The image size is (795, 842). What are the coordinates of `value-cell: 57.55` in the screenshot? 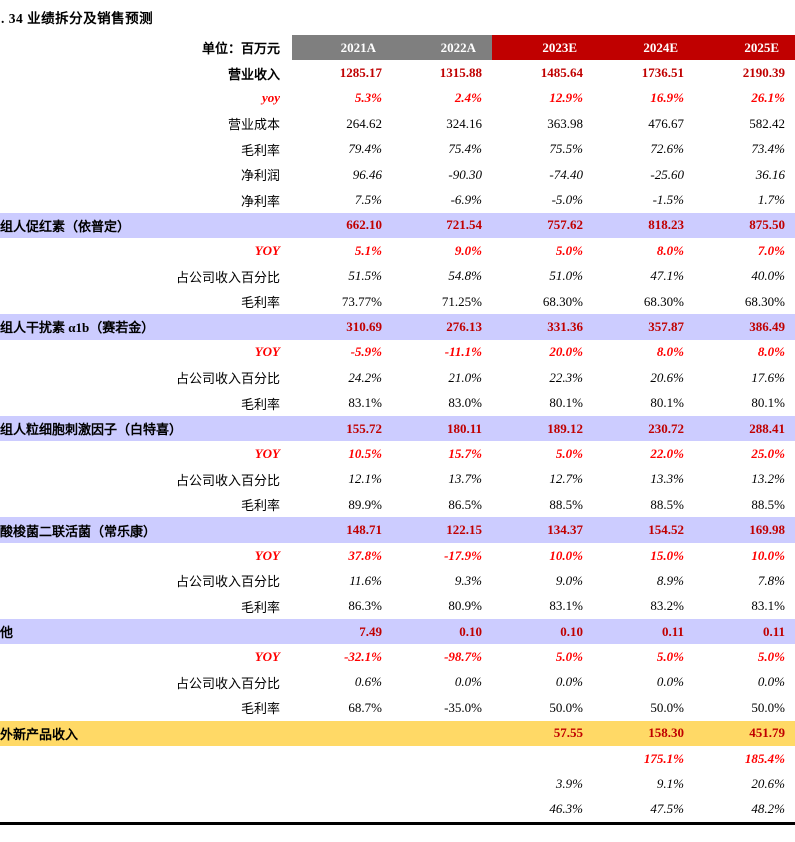 It's located at (568, 733).